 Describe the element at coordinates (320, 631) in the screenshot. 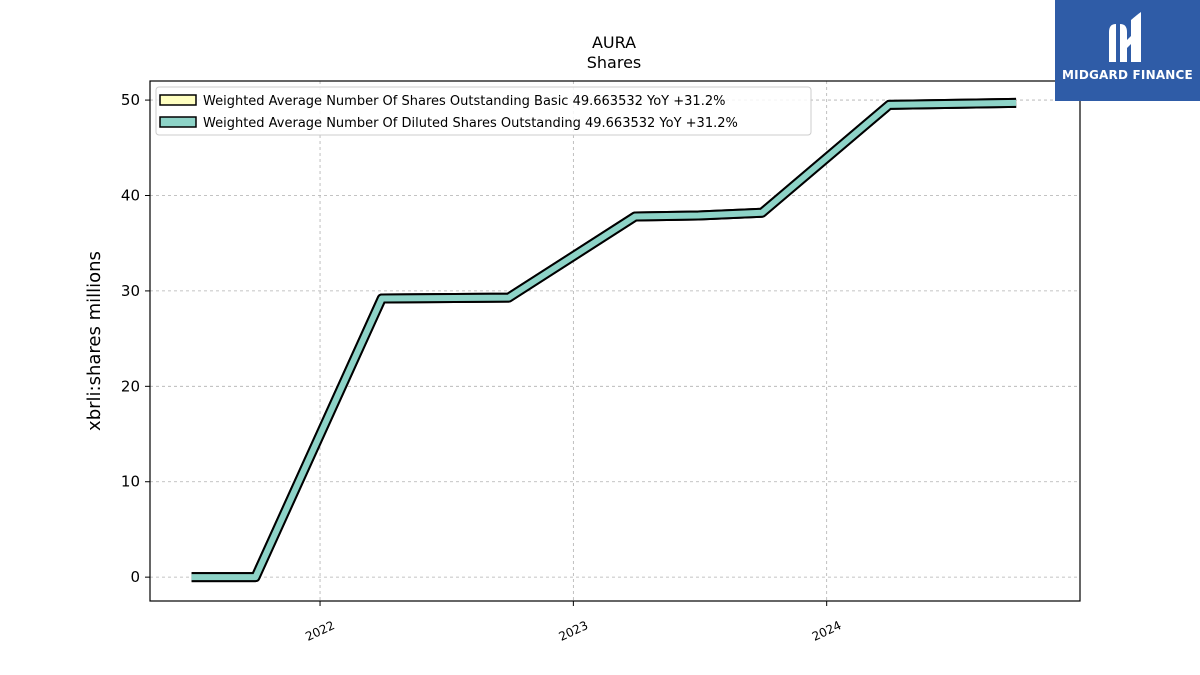

I see `x-tick-label: 2022` at that location.